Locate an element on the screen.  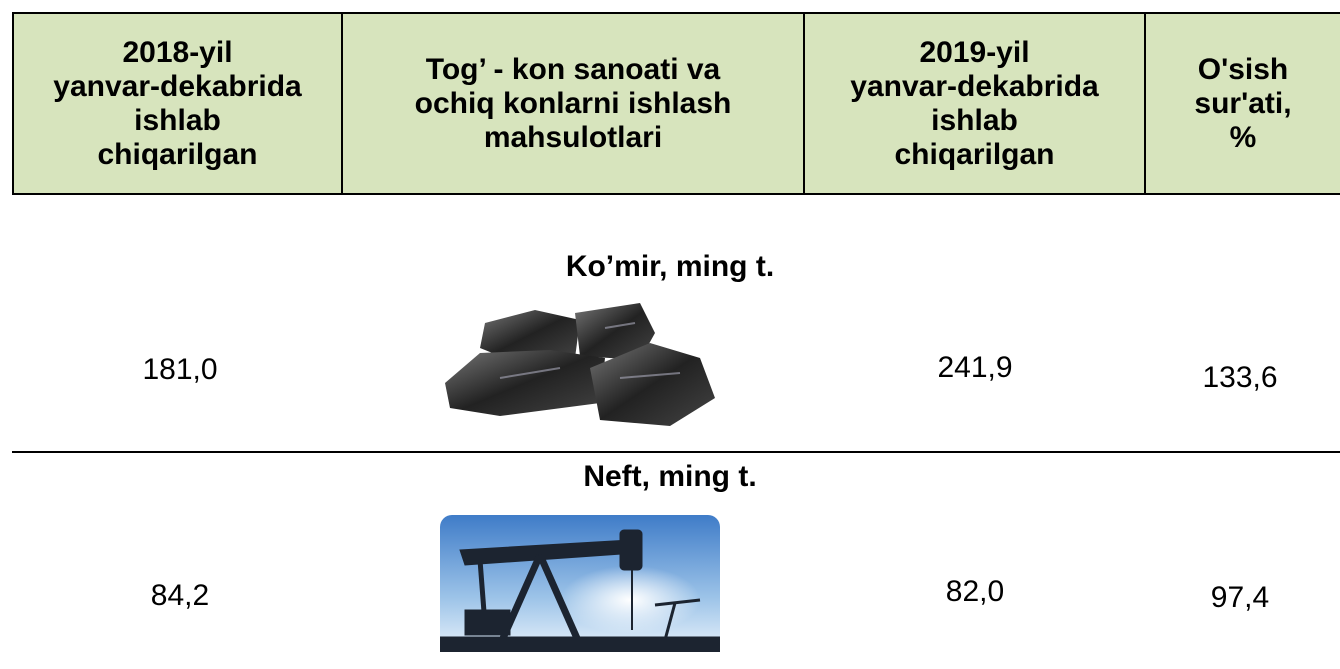
section-title: Neft, ming t. is located at coordinates (670, 476).